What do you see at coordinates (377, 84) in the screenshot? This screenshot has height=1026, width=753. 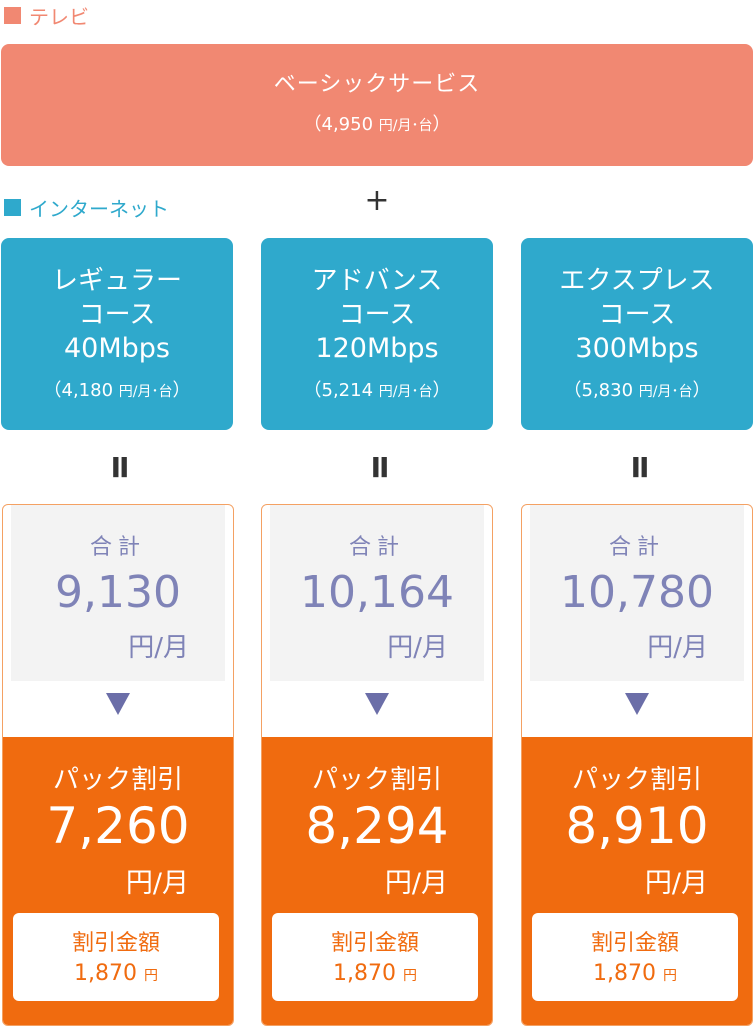 I see `basic-service-name: ベーシックサービス` at bounding box center [377, 84].